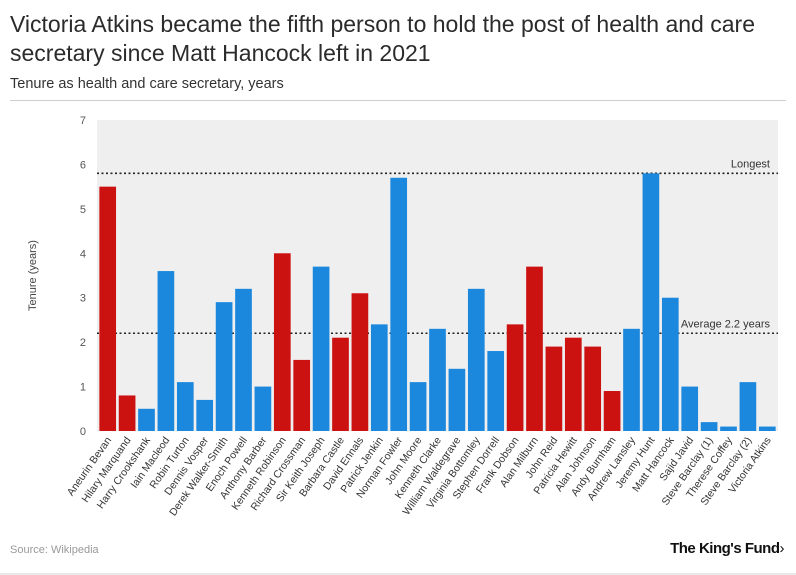 The width and height of the screenshot is (796, 575). I want to click on bar-kenneth-clarke, so click(437, 379).